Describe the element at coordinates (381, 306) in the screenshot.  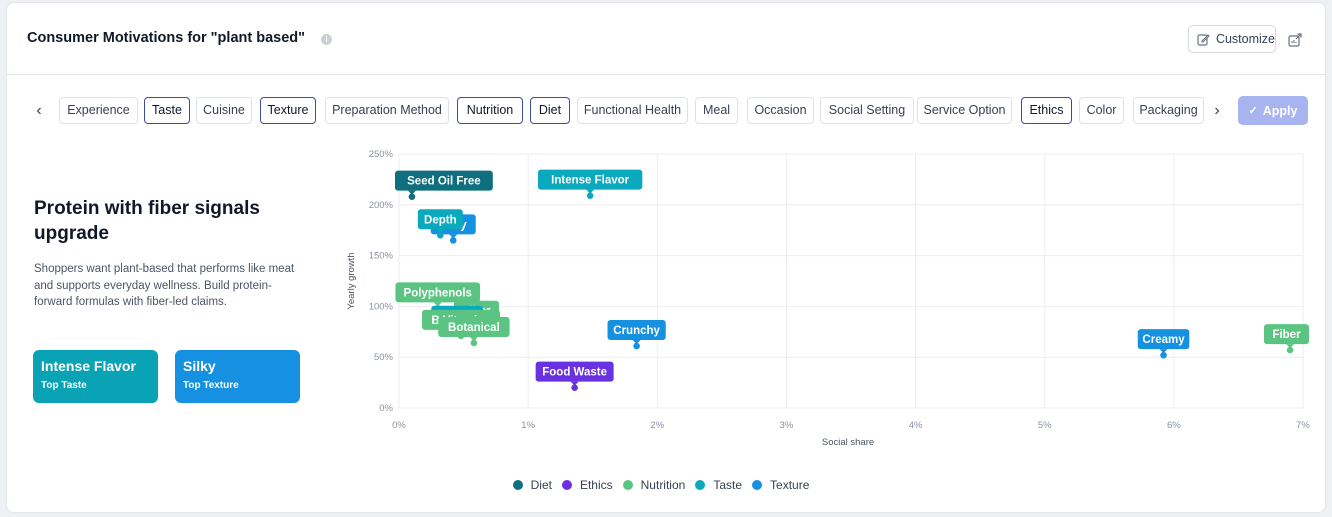
I see `y-tick-label: 100%` at that location.